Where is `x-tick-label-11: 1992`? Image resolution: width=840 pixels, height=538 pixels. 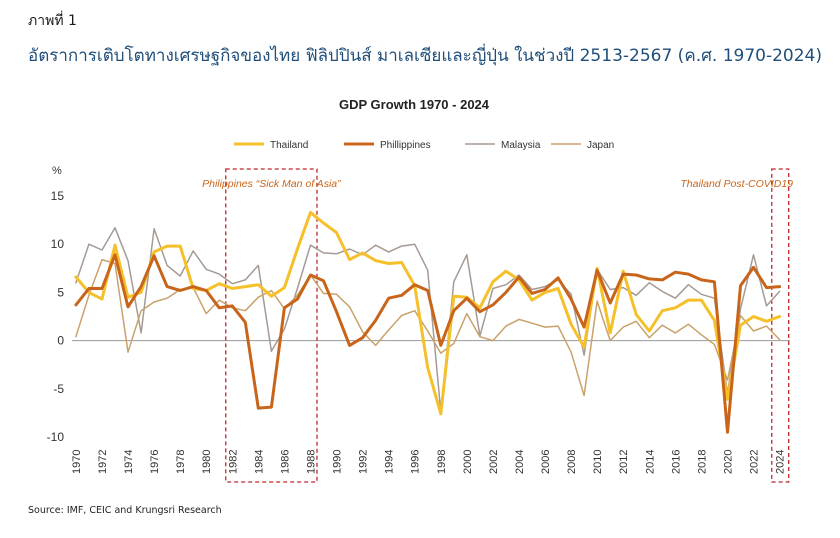
x-tick-label-11: 1992 is located at coordinates (364, 462).